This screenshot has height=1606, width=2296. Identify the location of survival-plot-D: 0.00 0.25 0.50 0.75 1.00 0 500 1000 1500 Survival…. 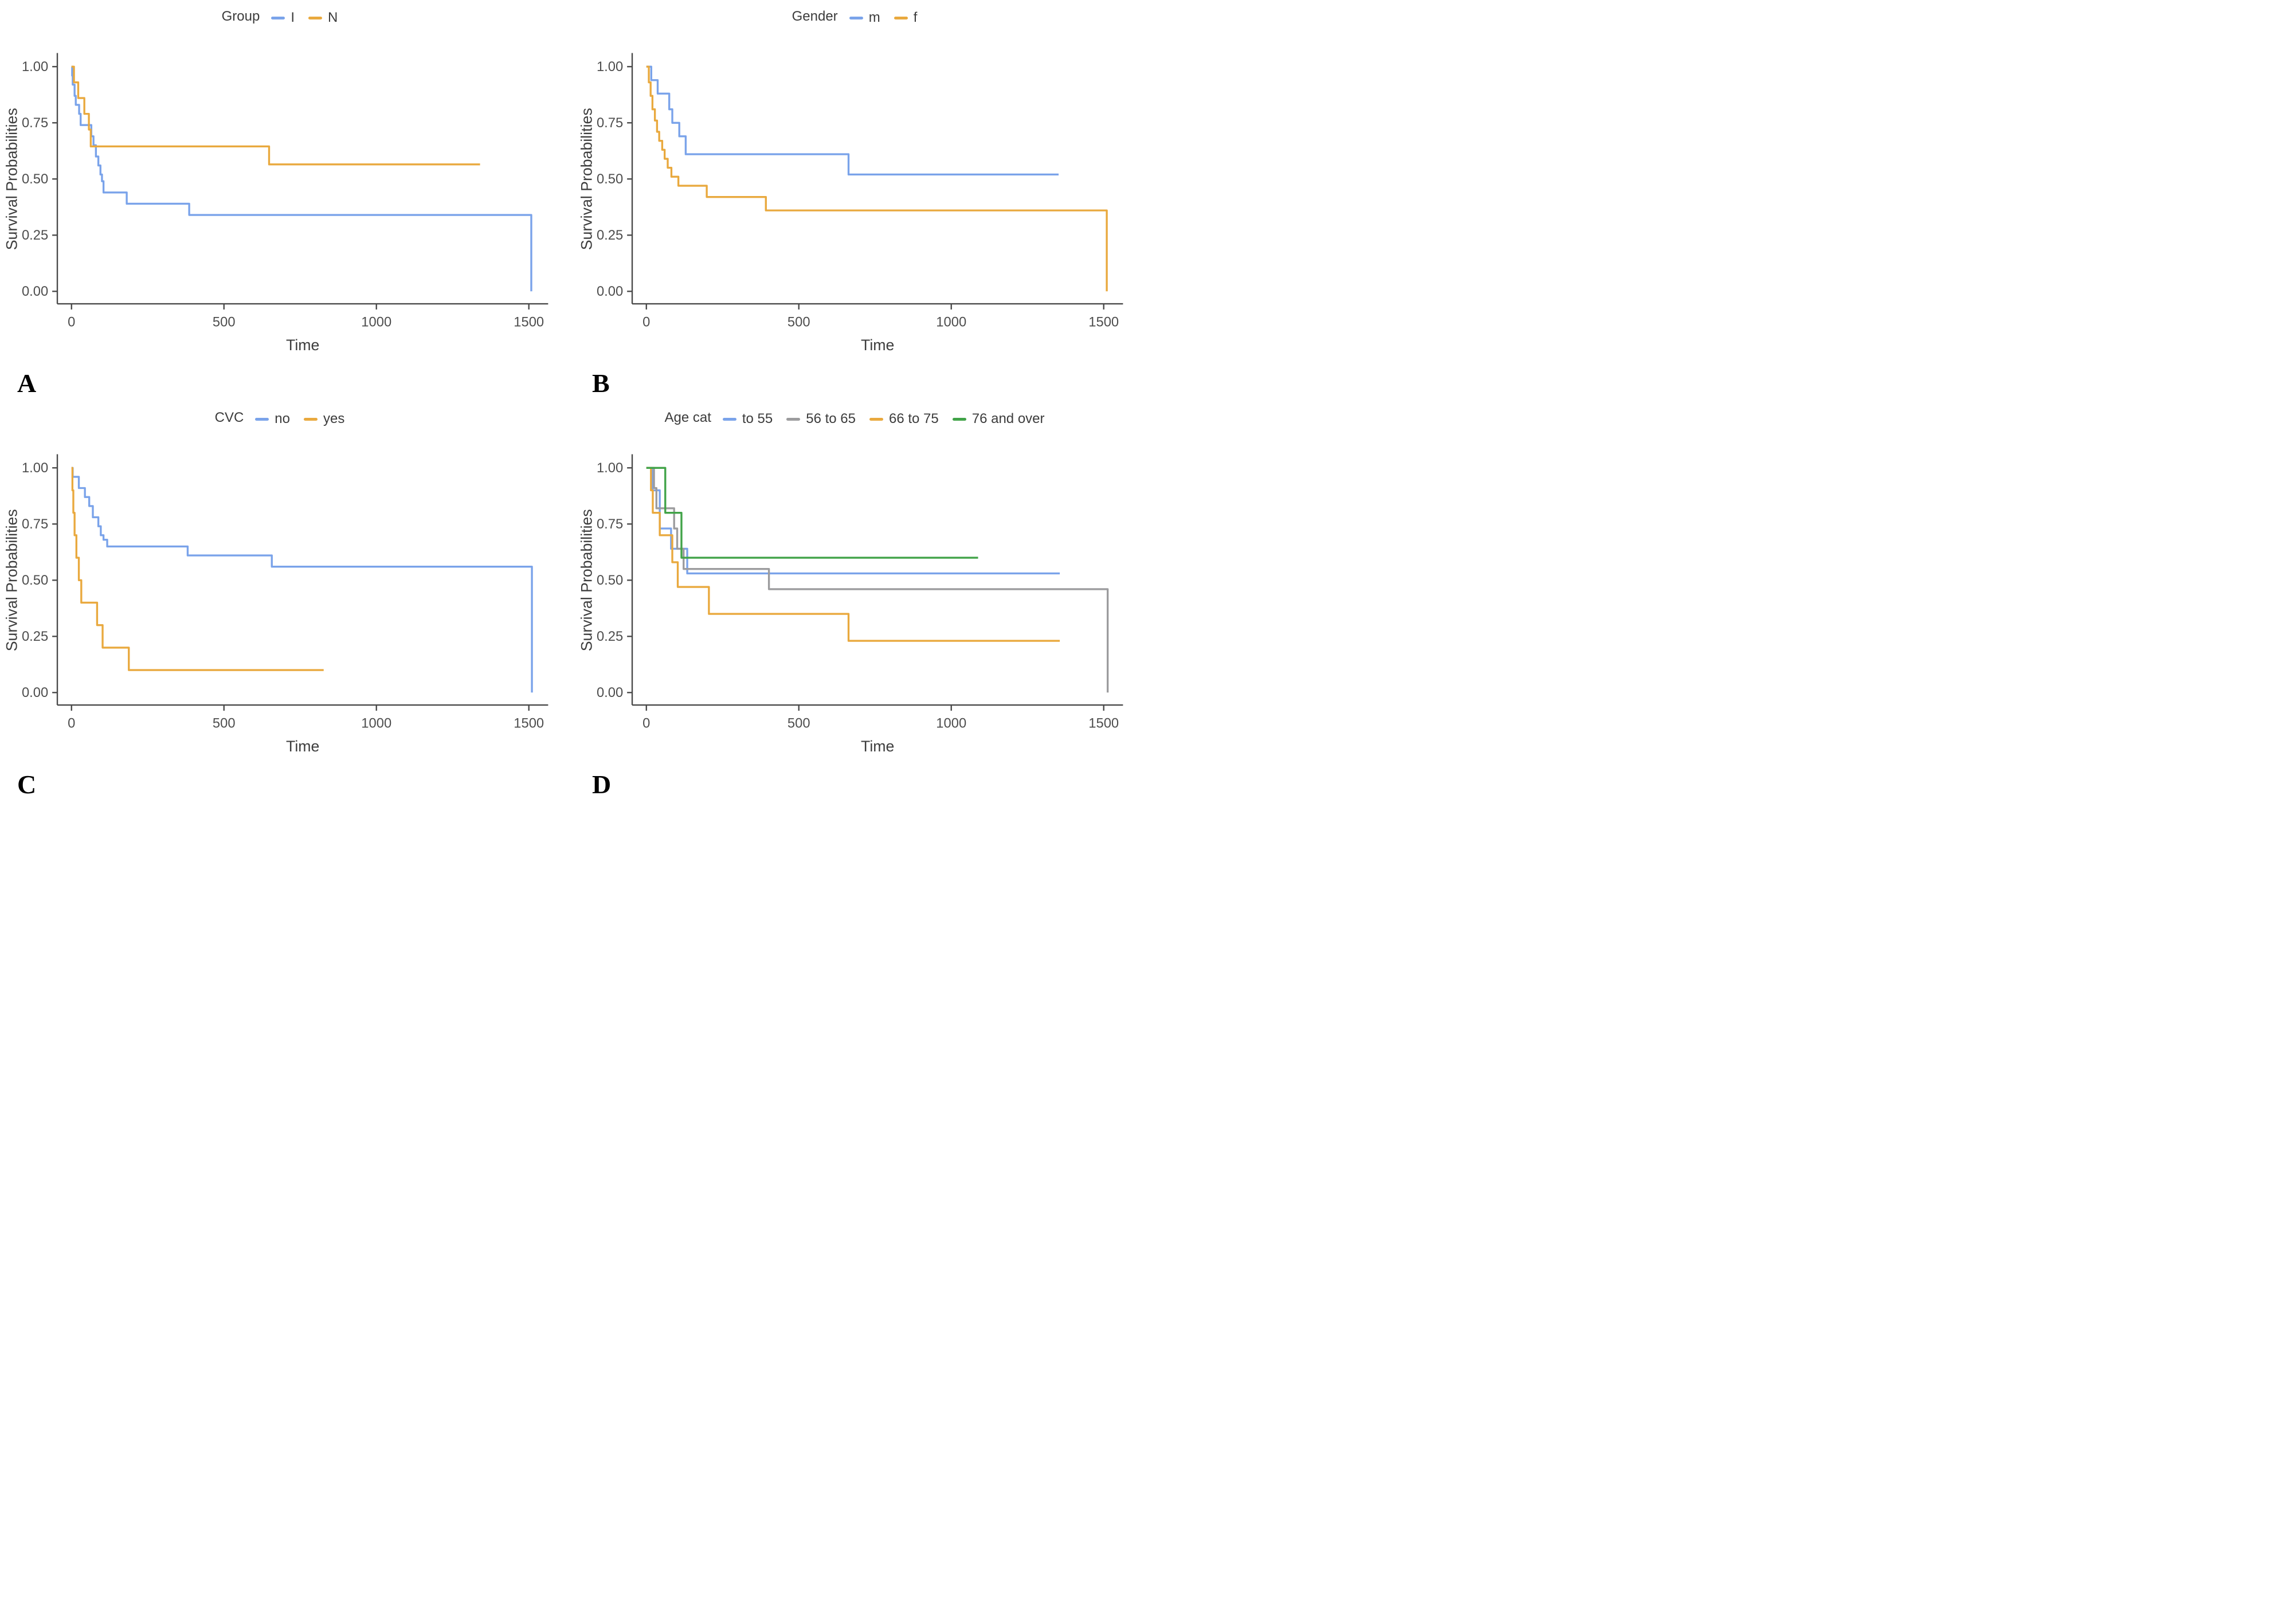
(850, 604).